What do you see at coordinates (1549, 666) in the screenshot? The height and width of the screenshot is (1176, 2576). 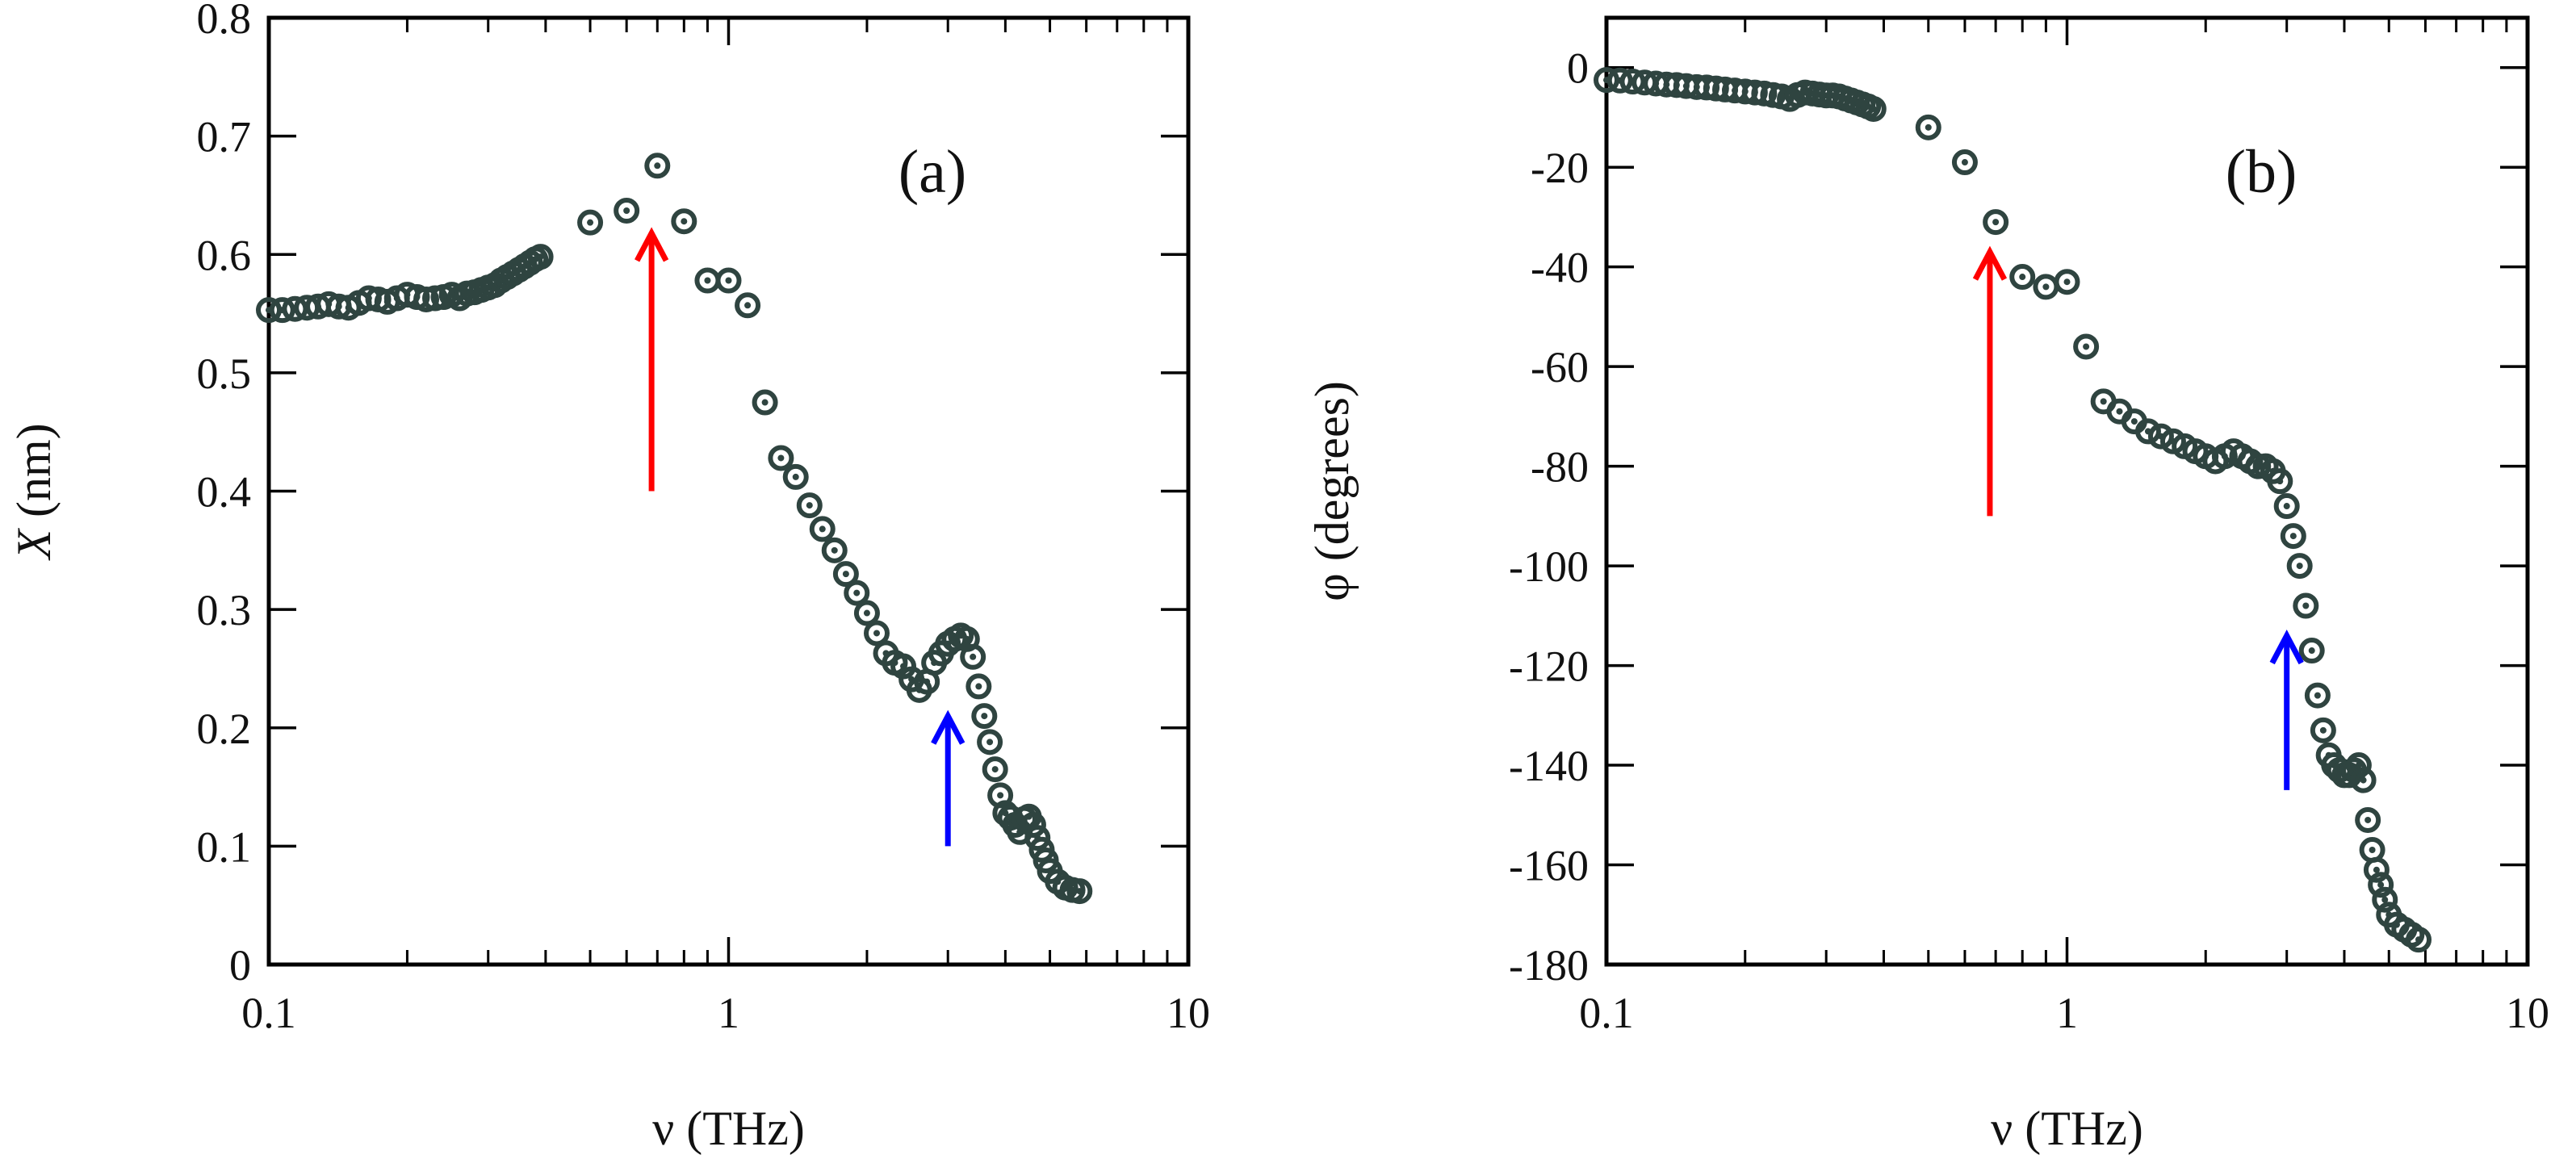 I see `y-tick-label: -120` at bounding box center [1549, 666].